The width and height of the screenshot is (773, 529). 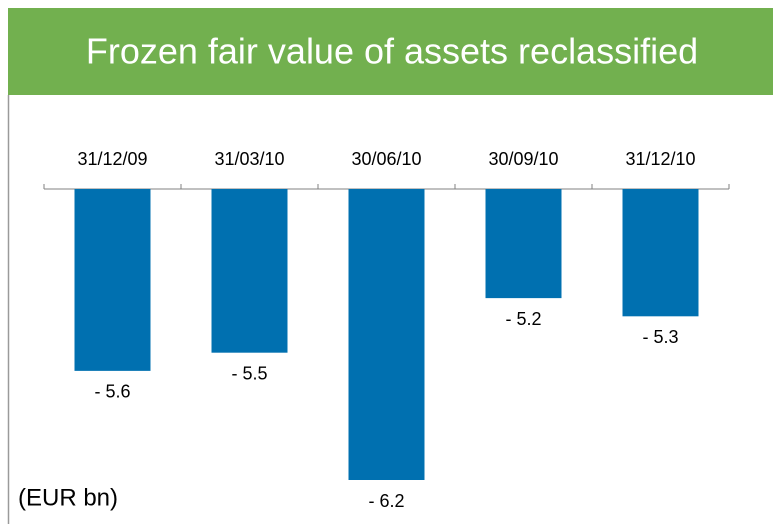 What do you see at coordinates (386, 159) in the screenshot?
I see `x-tick-label: 30/06/10` at bounding box center [386, 159].